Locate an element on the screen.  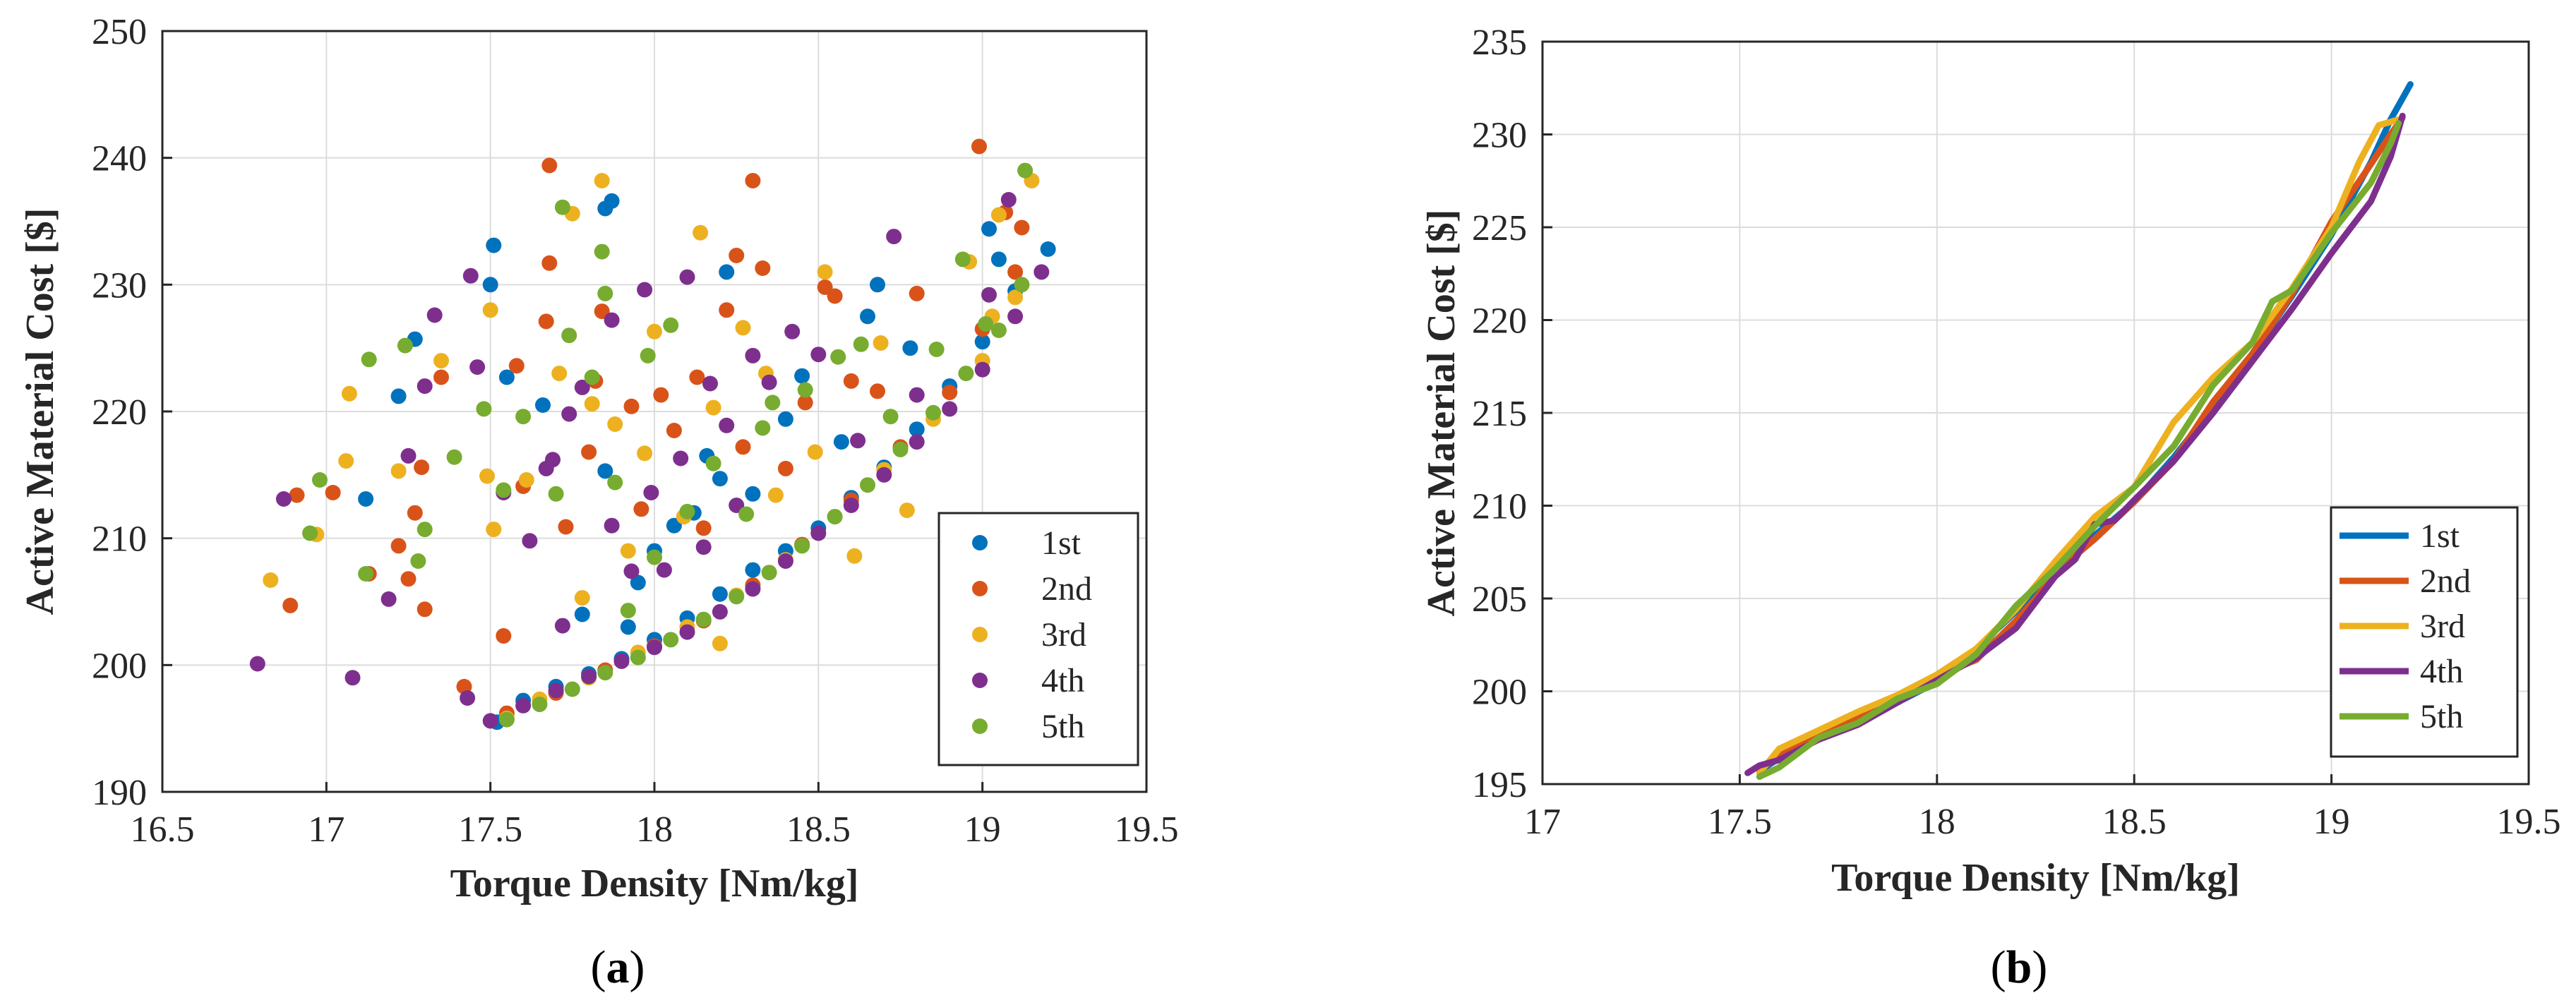
panel-letter-a: a is located at coordinates (618, 967).